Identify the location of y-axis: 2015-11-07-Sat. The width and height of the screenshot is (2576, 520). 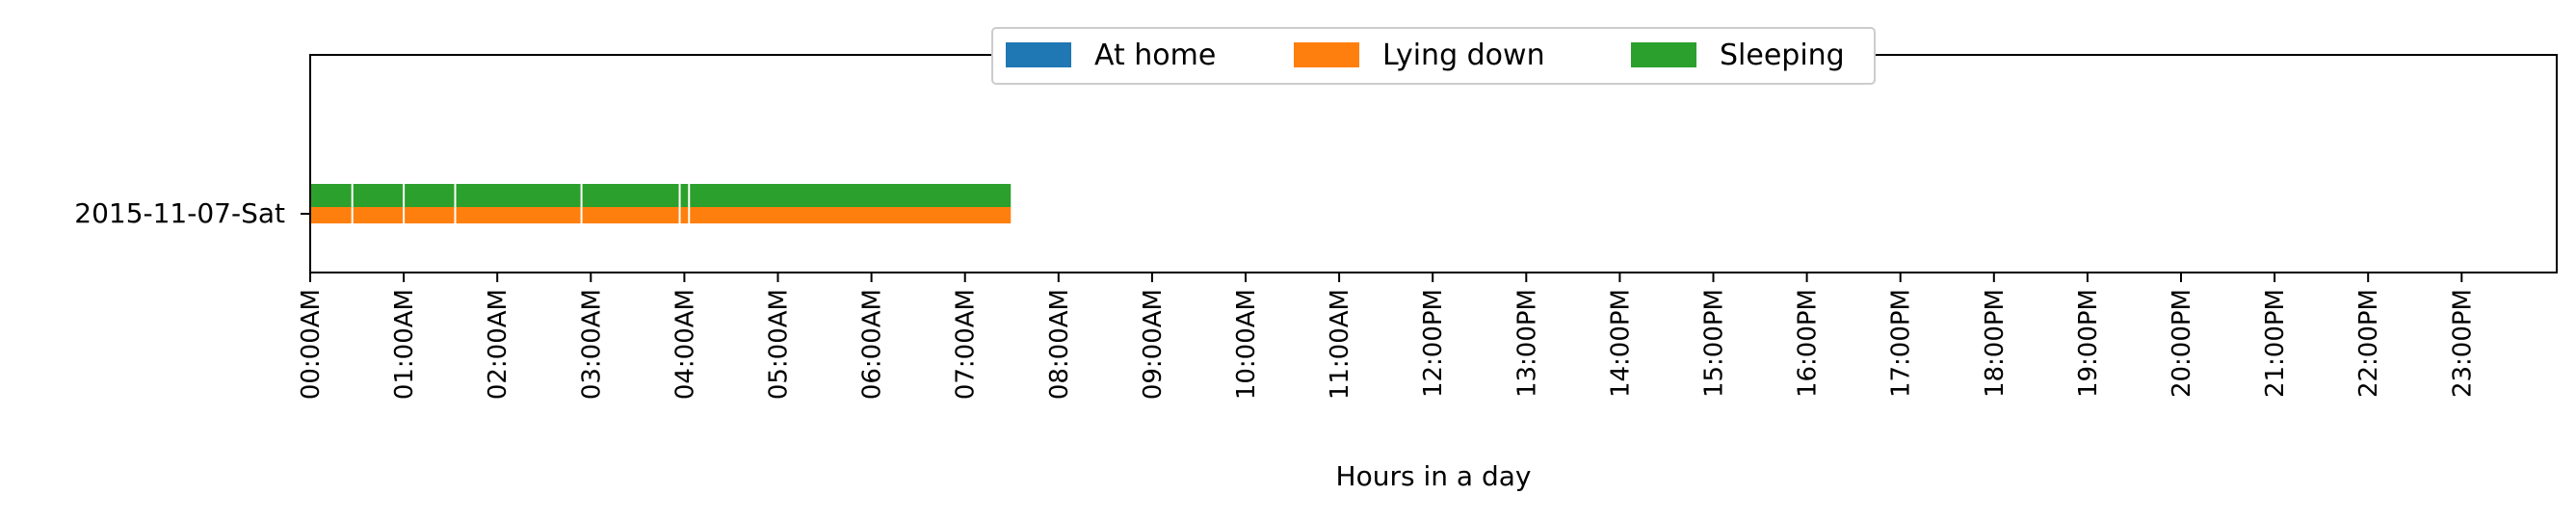
(192, 213).